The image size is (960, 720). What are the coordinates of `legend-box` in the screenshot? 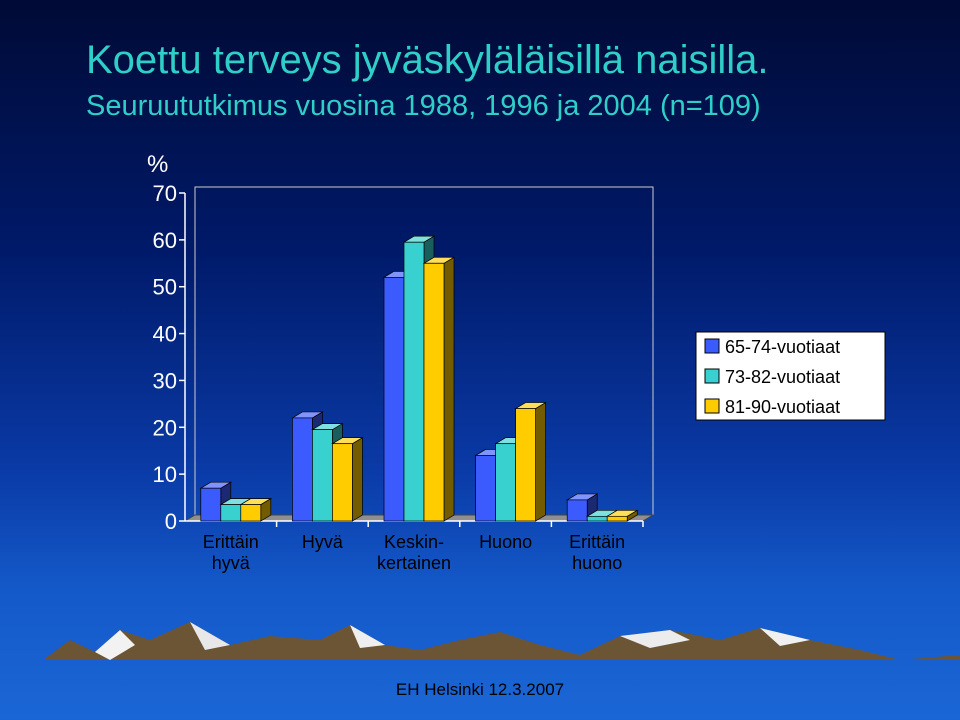 It's located at (790, 376).